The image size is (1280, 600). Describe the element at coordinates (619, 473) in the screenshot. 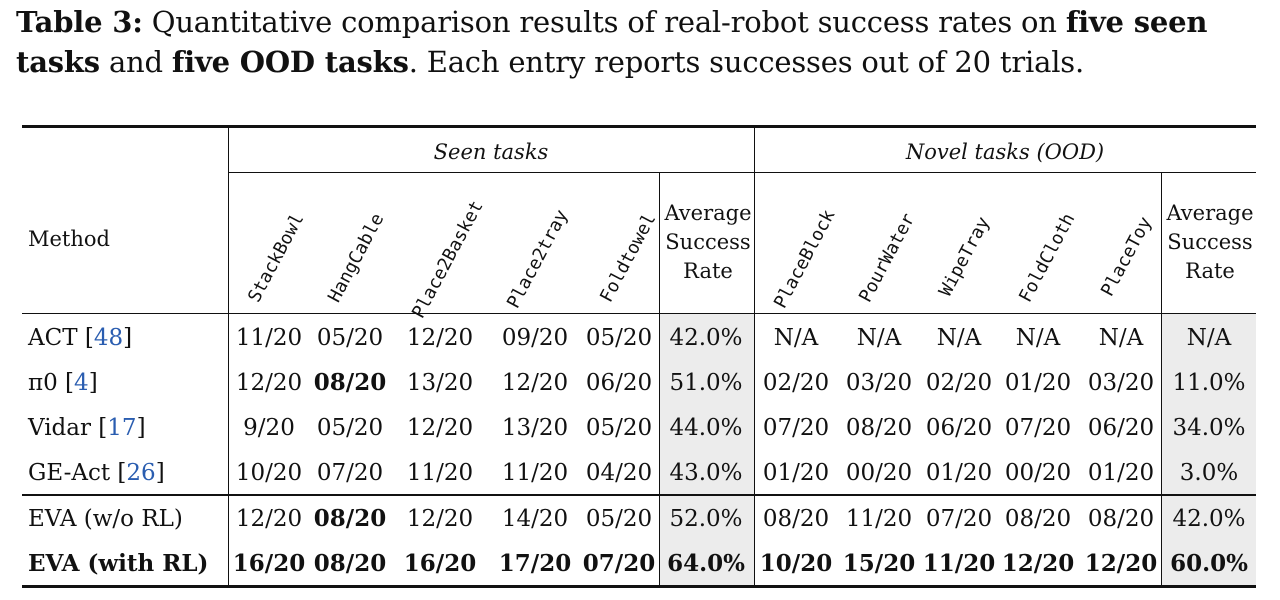

I see `table-cell: 04/20` at that location.